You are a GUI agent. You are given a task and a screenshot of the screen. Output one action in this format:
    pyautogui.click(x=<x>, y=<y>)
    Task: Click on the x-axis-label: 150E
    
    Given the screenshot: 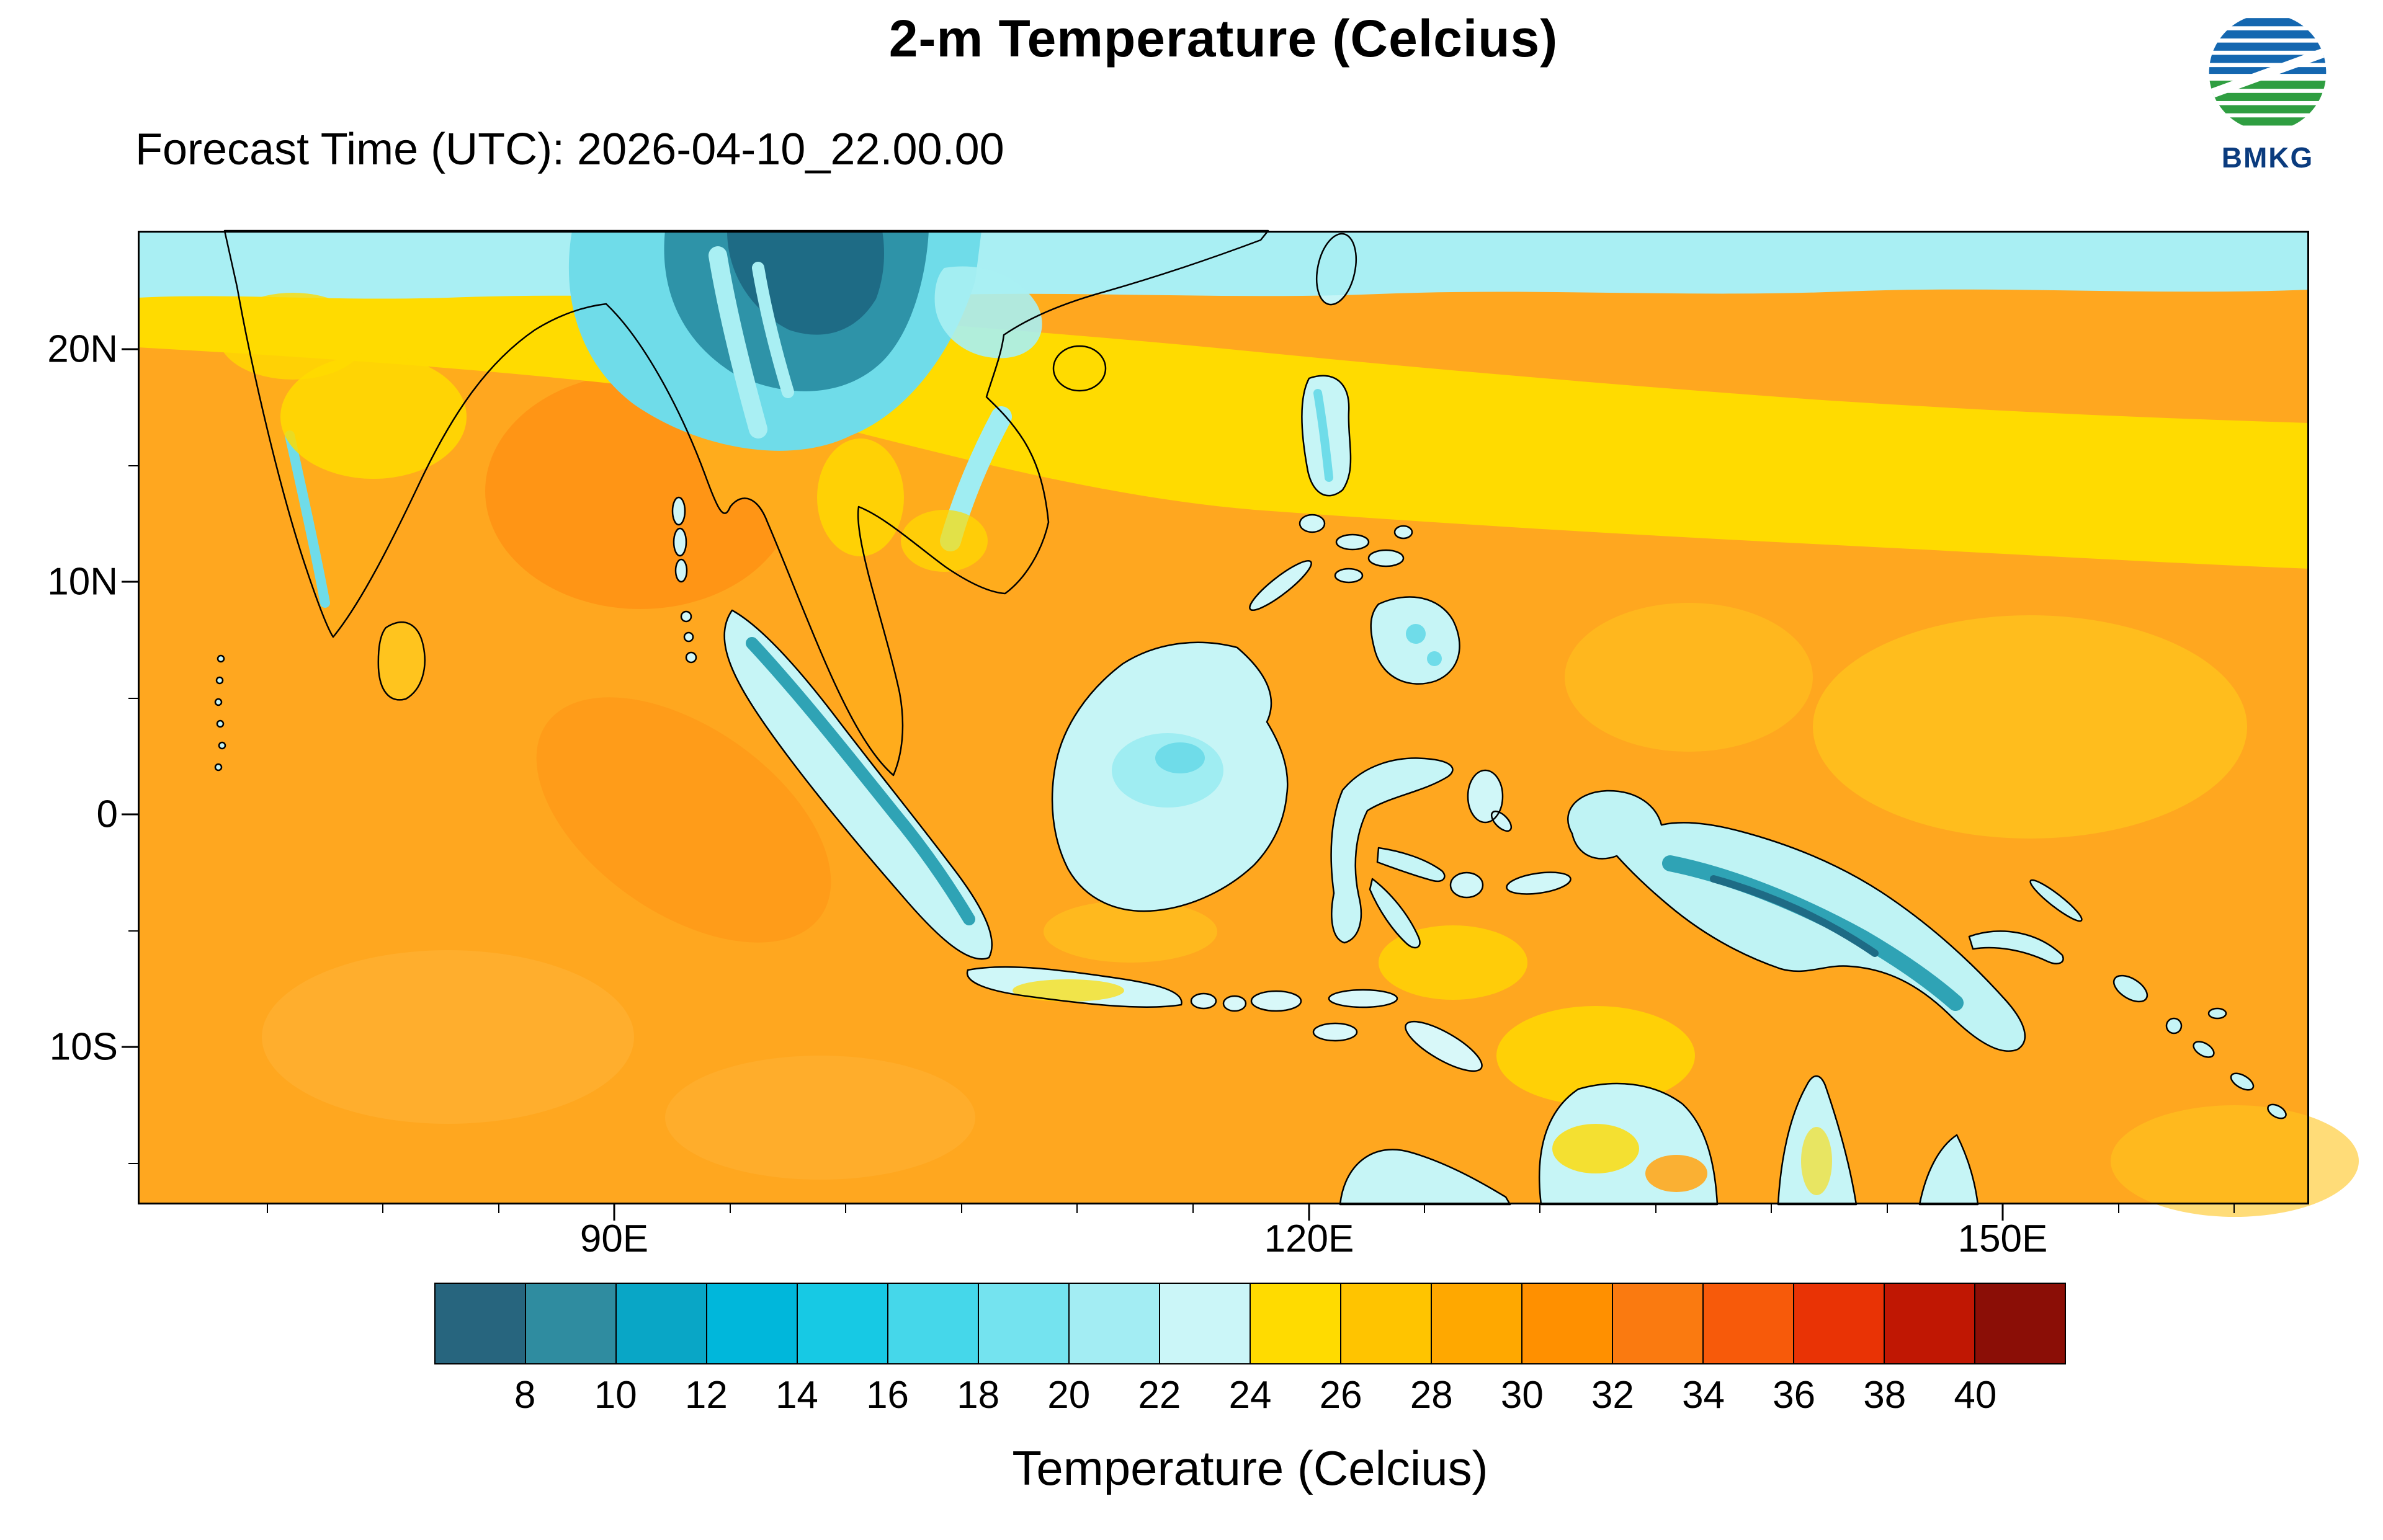 What is the action you would take?
    pyautogui.click(x=2002, y=1238)
    